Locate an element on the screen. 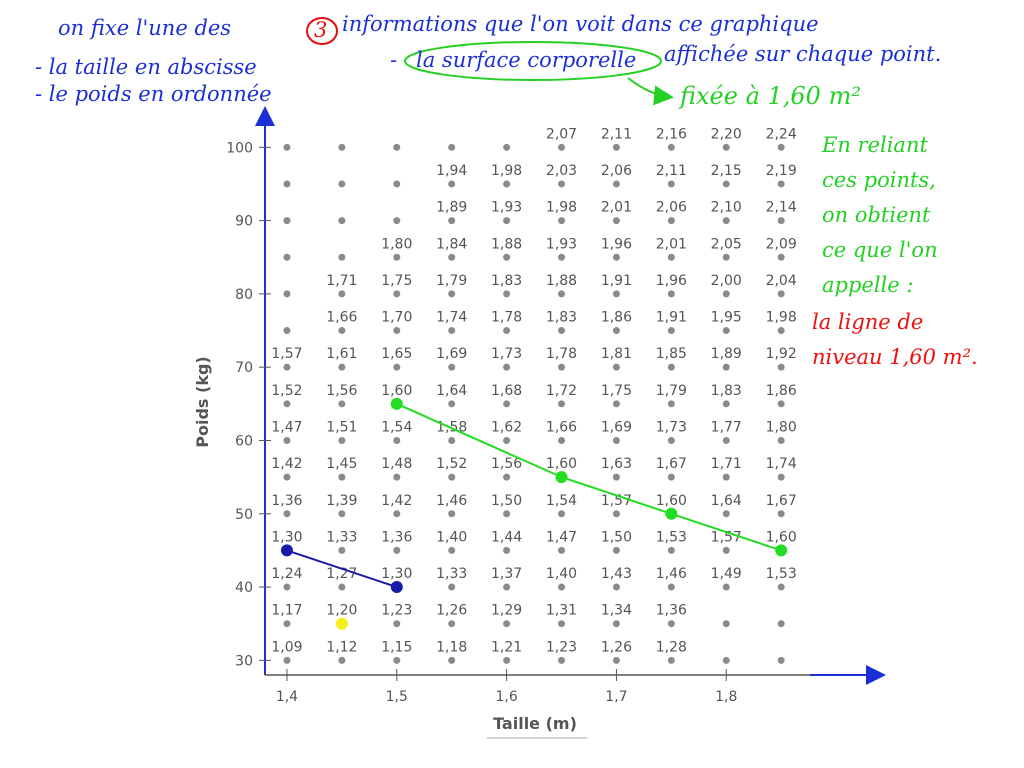 The width and height of the screenshot is (1024, 768). annotation: - la taille en abscisse is located at coordinates (146, 67).